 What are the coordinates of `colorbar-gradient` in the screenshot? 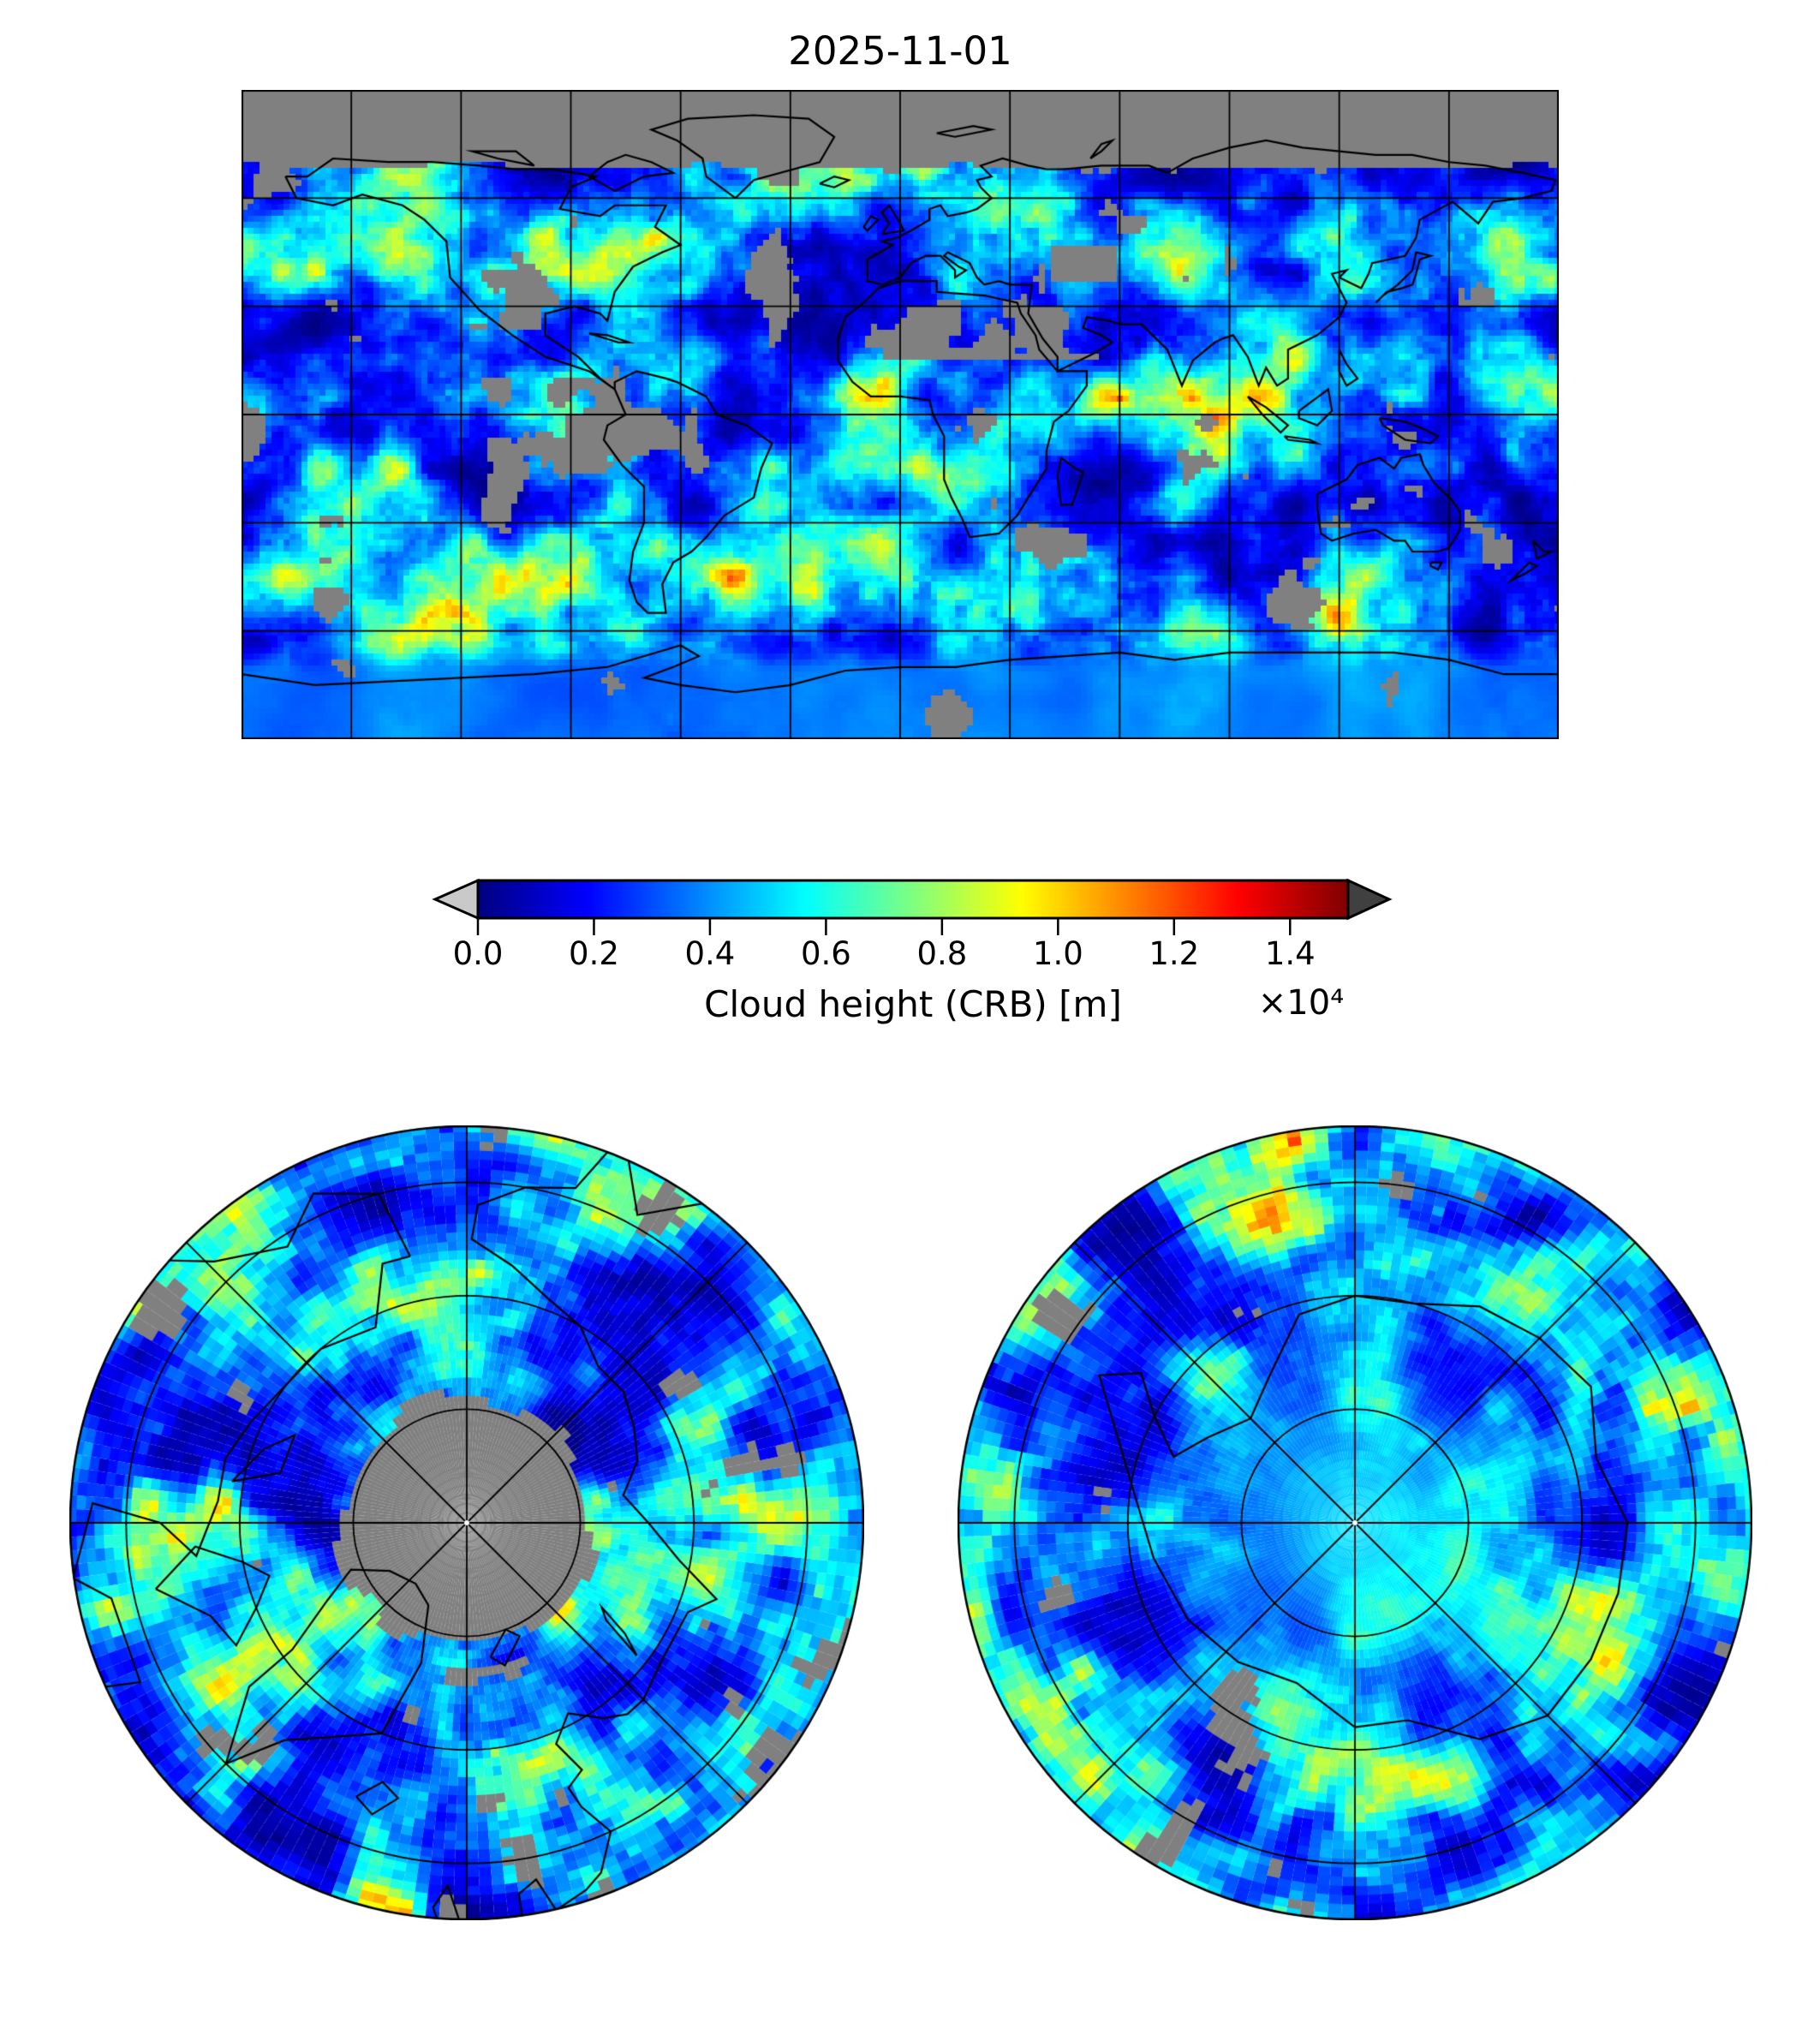 It's located at (913, 899).